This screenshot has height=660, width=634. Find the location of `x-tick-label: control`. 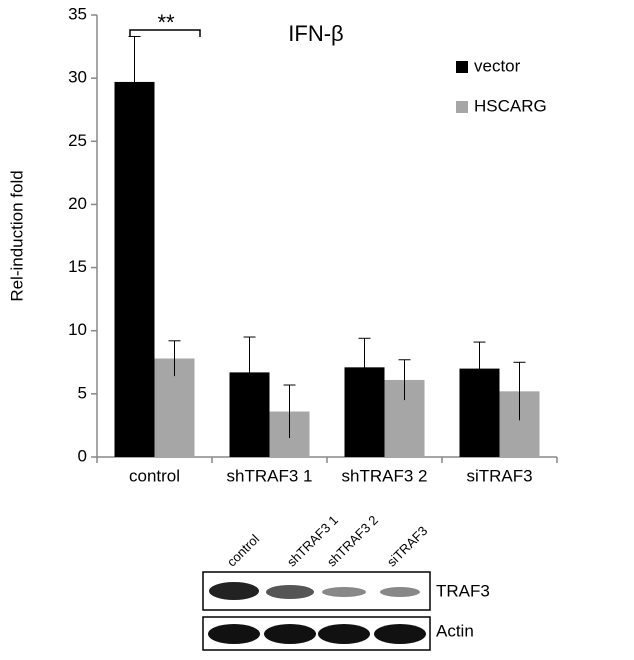

x-tick-label: control is located at coordinates (154, 475).